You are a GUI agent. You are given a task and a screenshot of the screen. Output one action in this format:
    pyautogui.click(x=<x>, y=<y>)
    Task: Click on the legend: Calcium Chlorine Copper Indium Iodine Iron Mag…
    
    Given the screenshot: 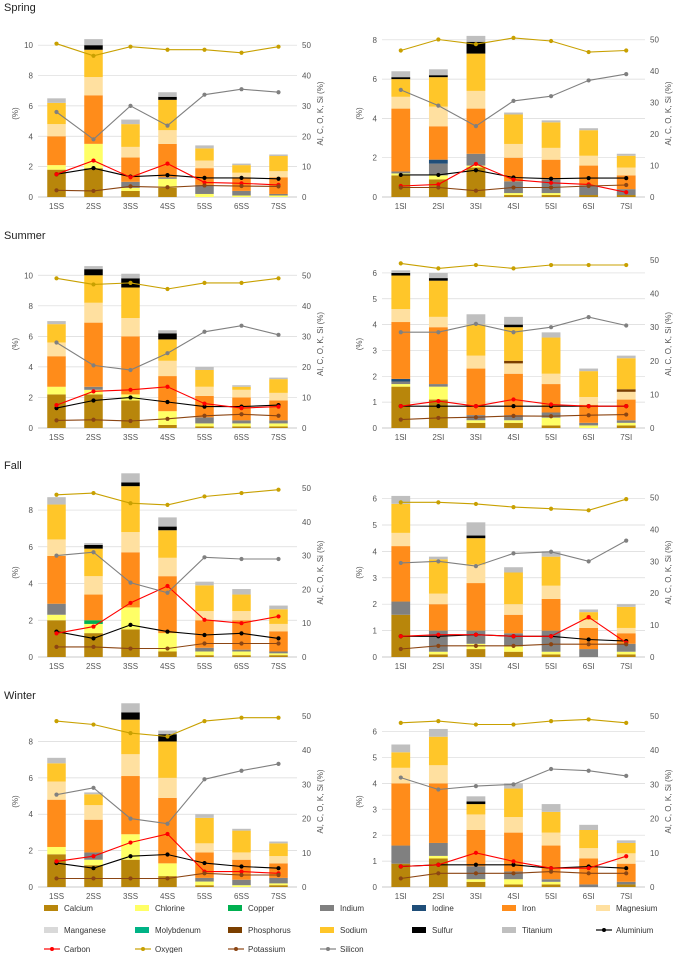 What is the action you would take?
    pyautogui.click(x=351, y=928)
    